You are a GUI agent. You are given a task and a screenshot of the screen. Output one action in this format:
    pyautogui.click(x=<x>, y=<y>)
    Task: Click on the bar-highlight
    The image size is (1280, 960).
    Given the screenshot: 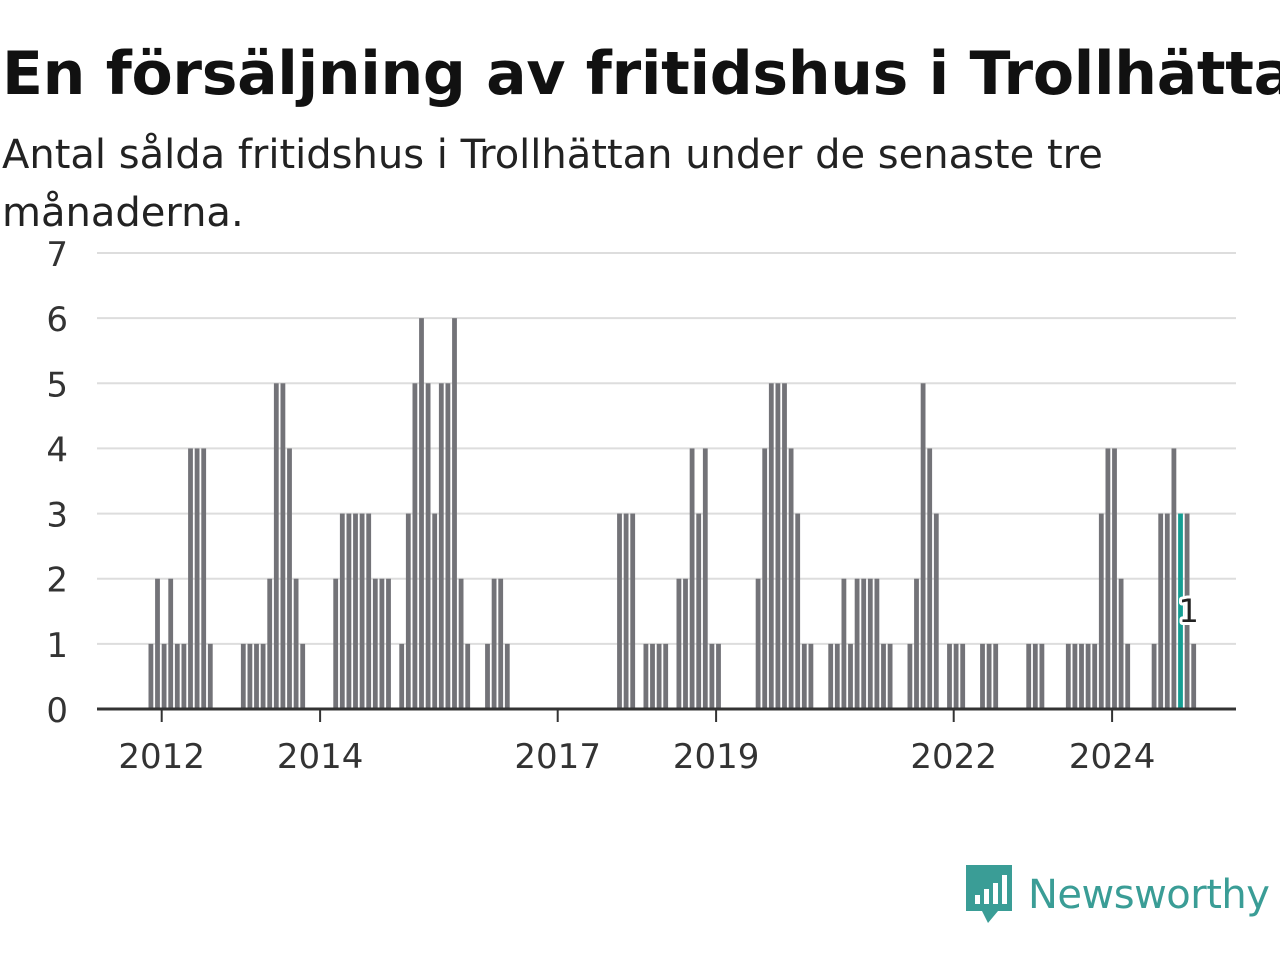 What is the action you would take?
    pyautogui.click(x=1180, y=611)
    